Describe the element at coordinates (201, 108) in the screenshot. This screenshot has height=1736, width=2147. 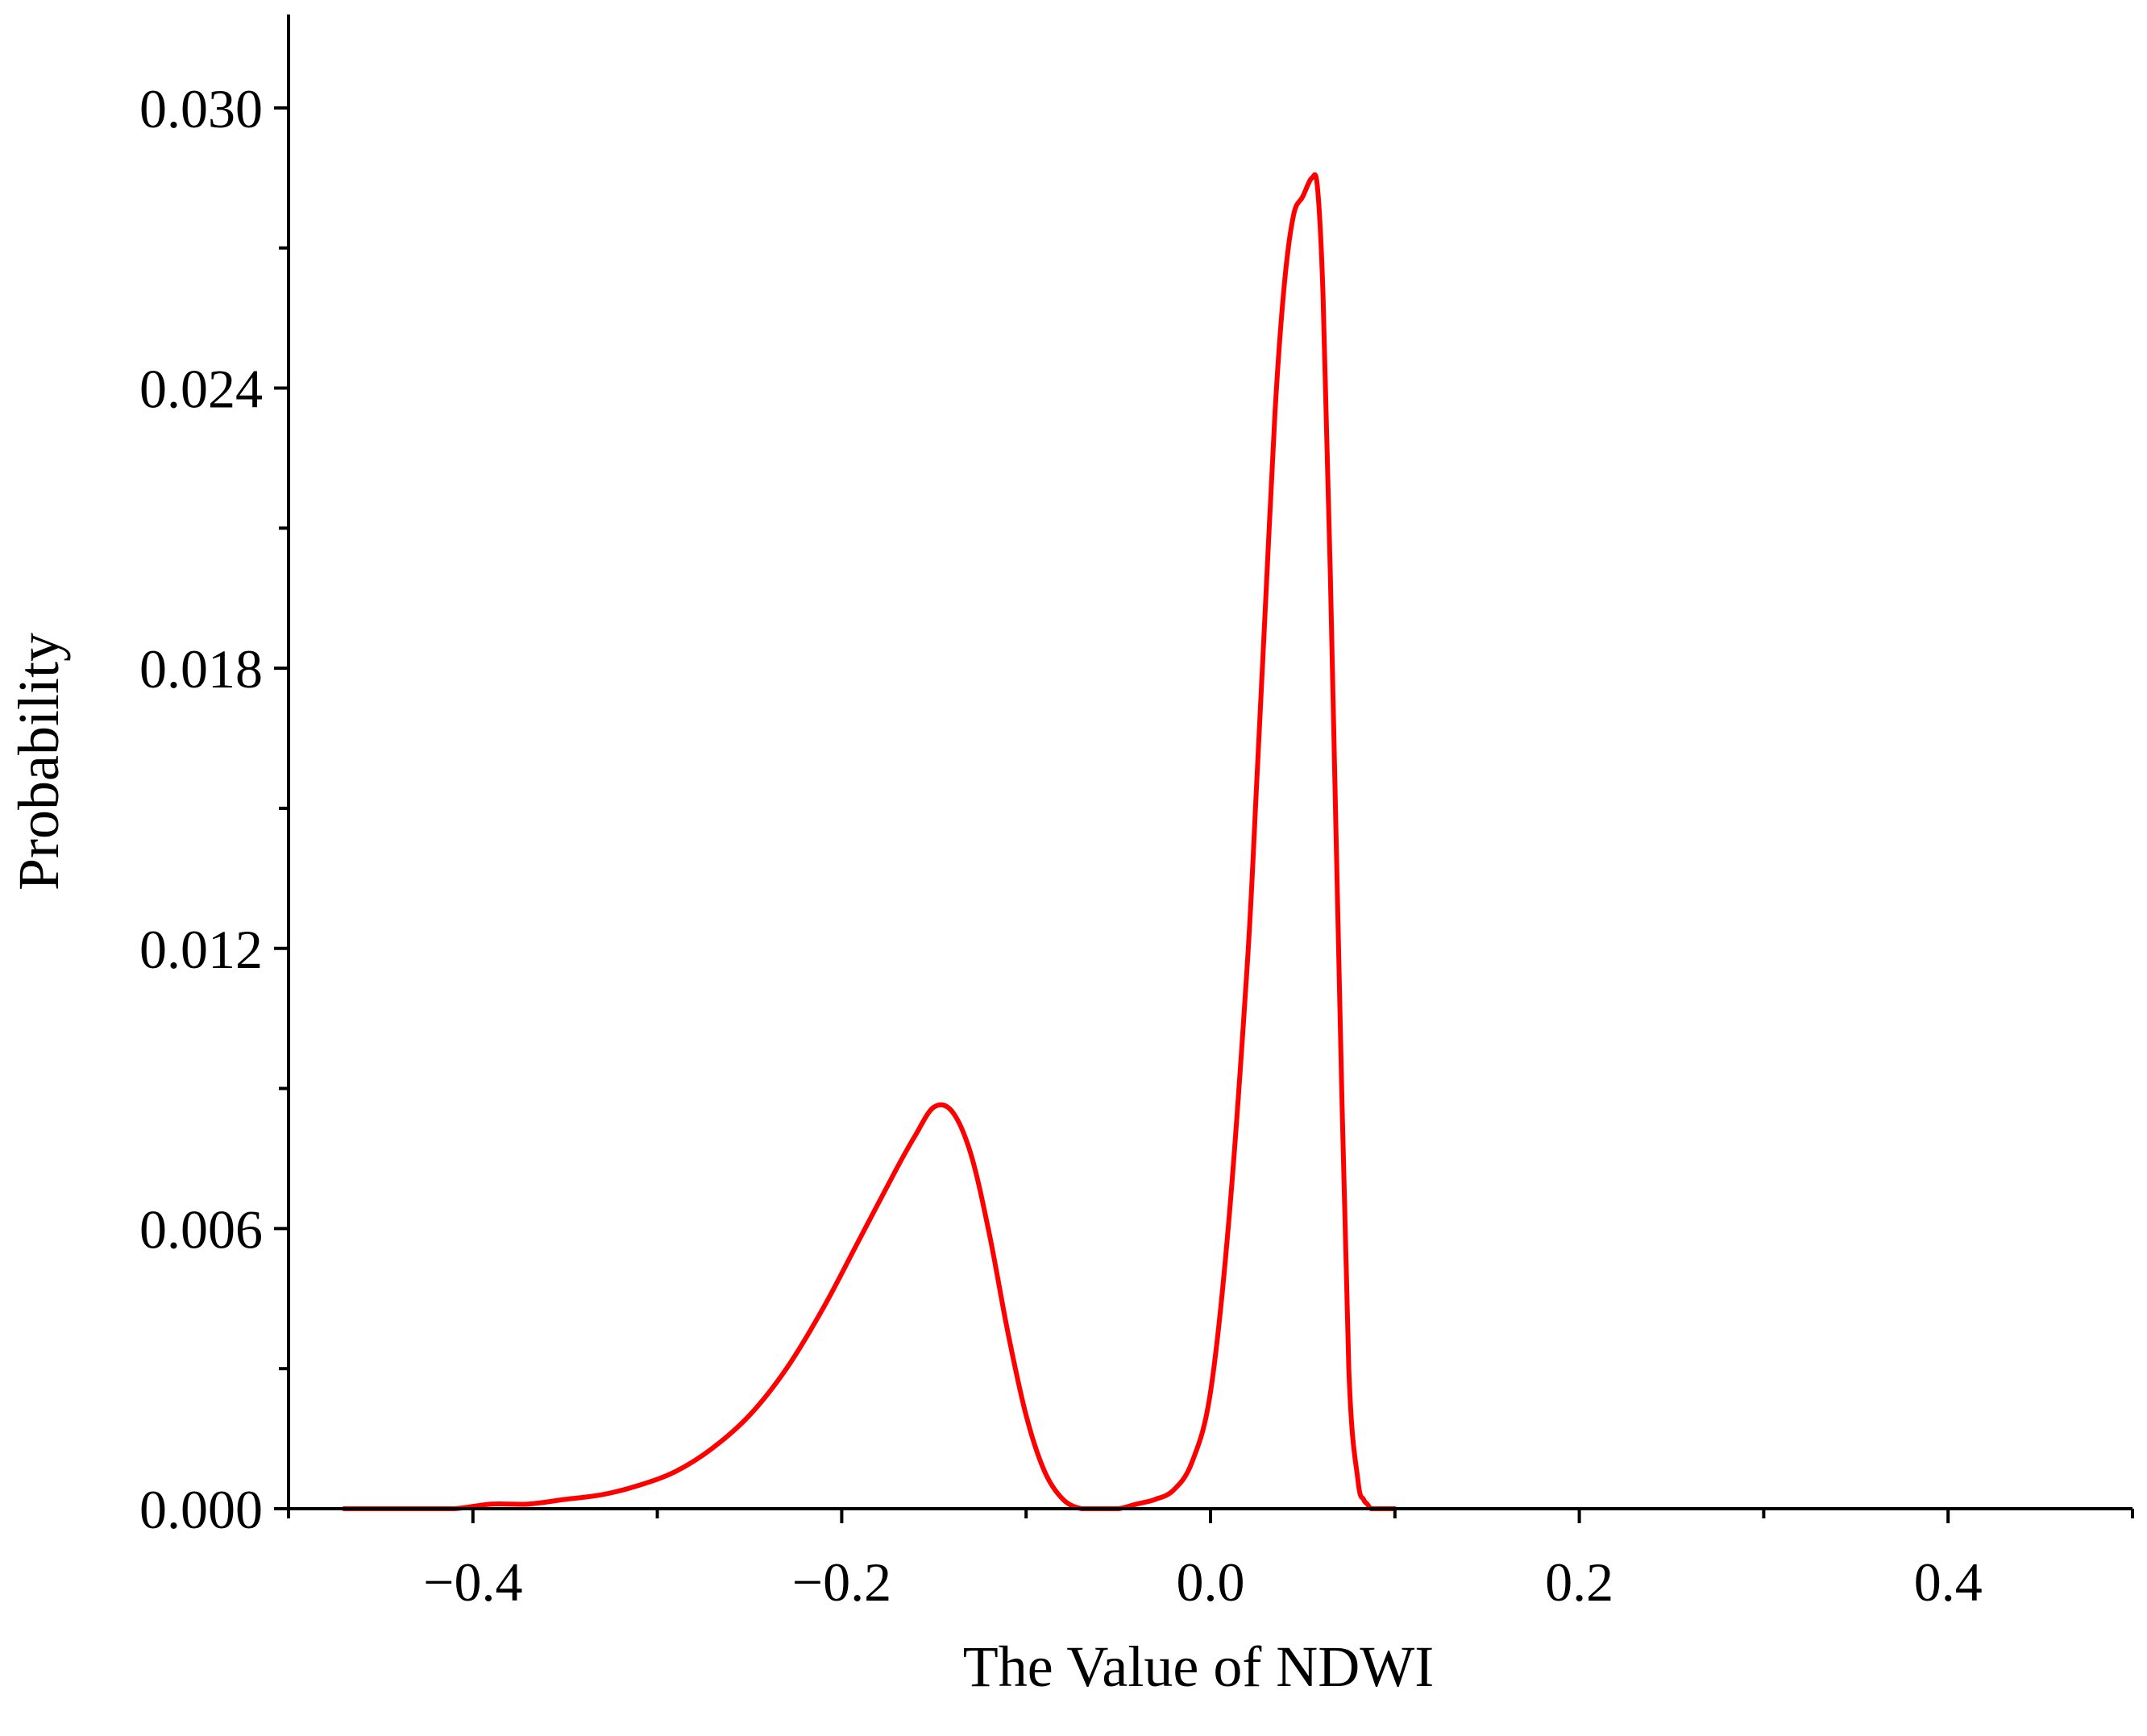
I see `y-tick-label: 0.030` at that location.